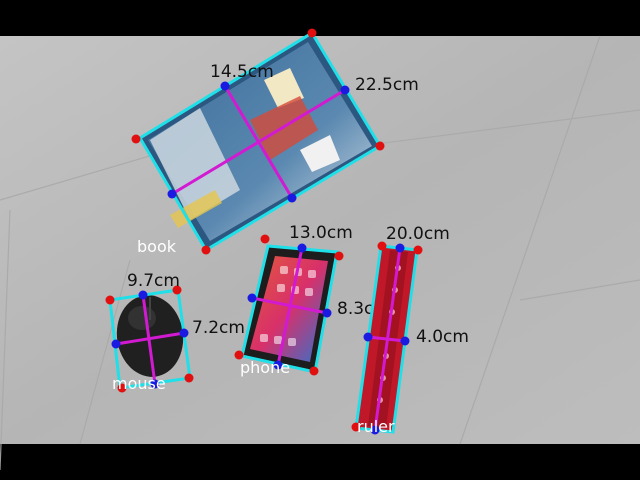 The image size is (640, 480). I want to click on phone-name-label: phone, so click(265, 367).